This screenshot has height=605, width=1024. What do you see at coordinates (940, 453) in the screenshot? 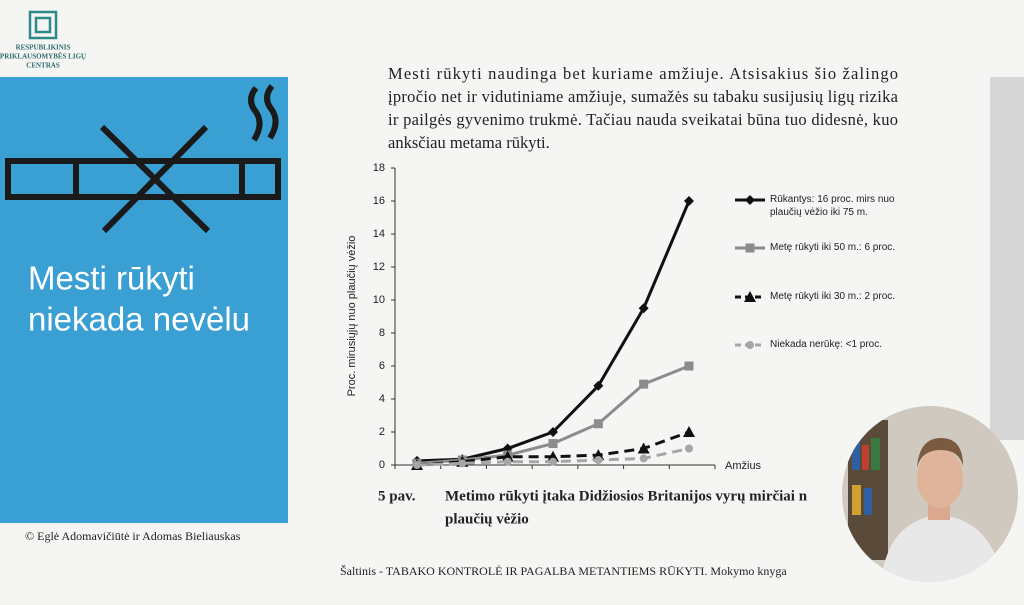
I see `person-hair` at bounding box center [940, 453].